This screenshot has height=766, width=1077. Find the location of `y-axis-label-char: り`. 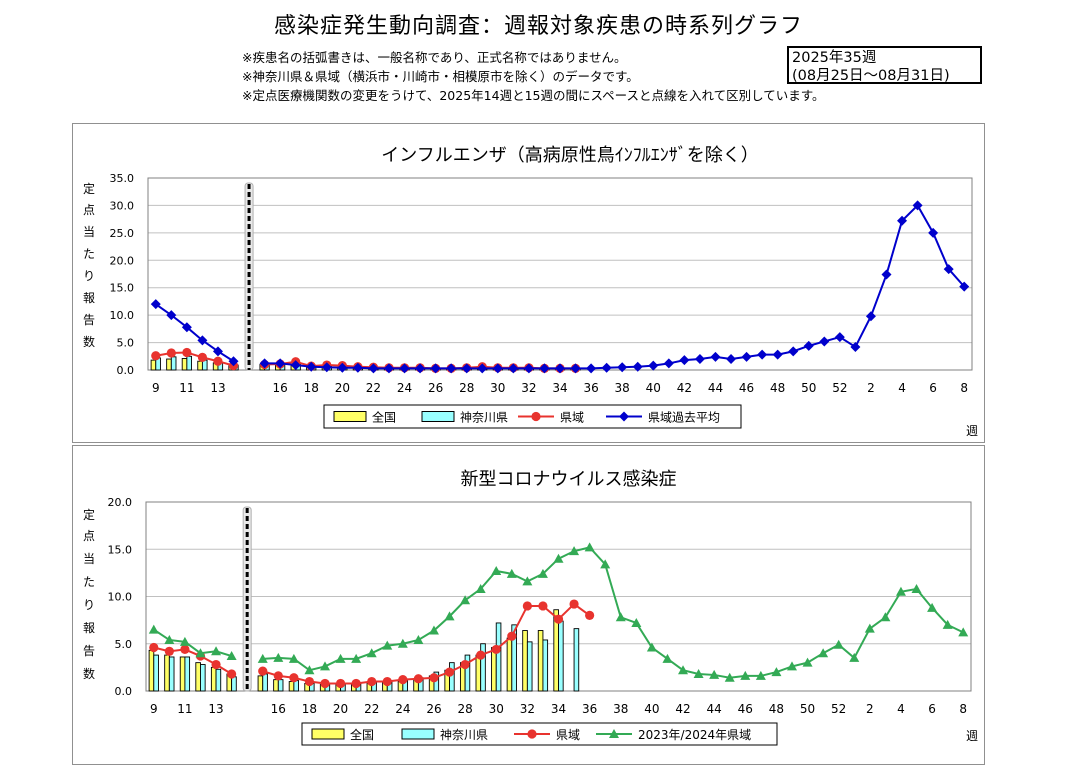

y-axis-label-char: り is located at coordinates (89, 276).